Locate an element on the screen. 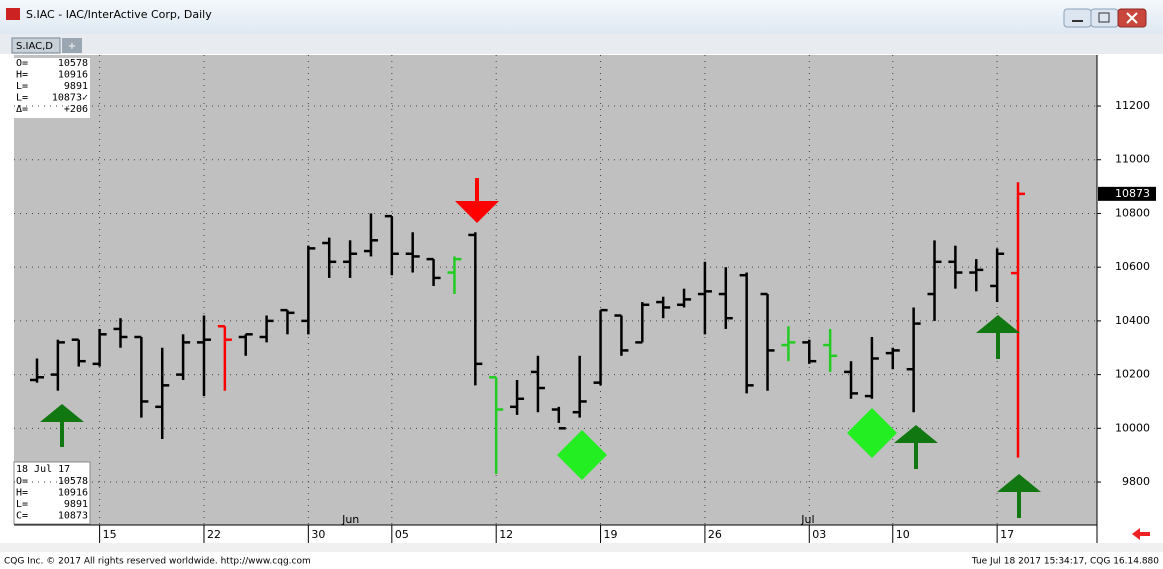  info-box-top is located at coordinates (52, 88).